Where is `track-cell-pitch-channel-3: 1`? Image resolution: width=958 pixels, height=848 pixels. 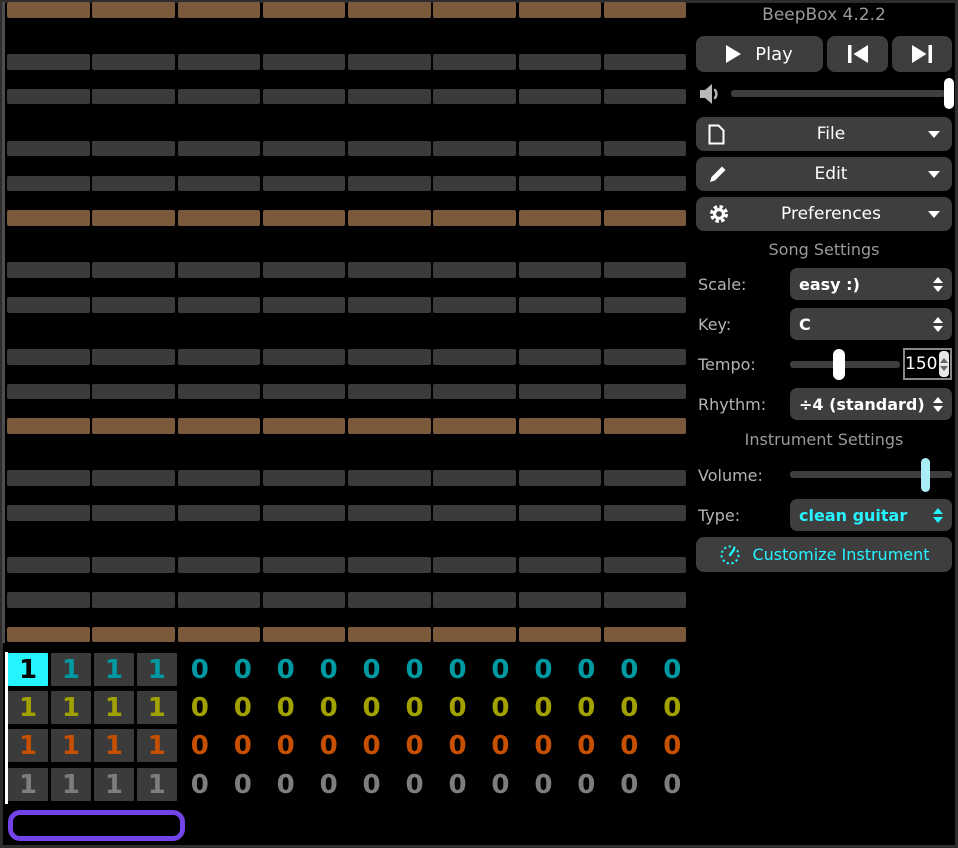 track-cell-pitch-channel-3: 1 is located at coordinates (70, 746).